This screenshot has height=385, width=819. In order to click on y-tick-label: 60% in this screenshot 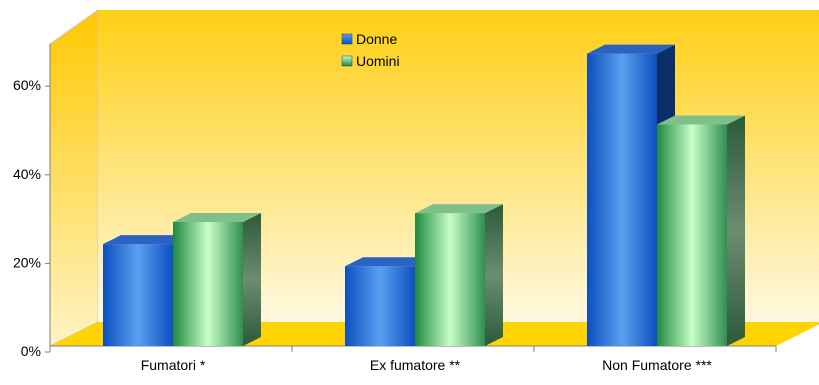, I will do `click(27, 85)`.